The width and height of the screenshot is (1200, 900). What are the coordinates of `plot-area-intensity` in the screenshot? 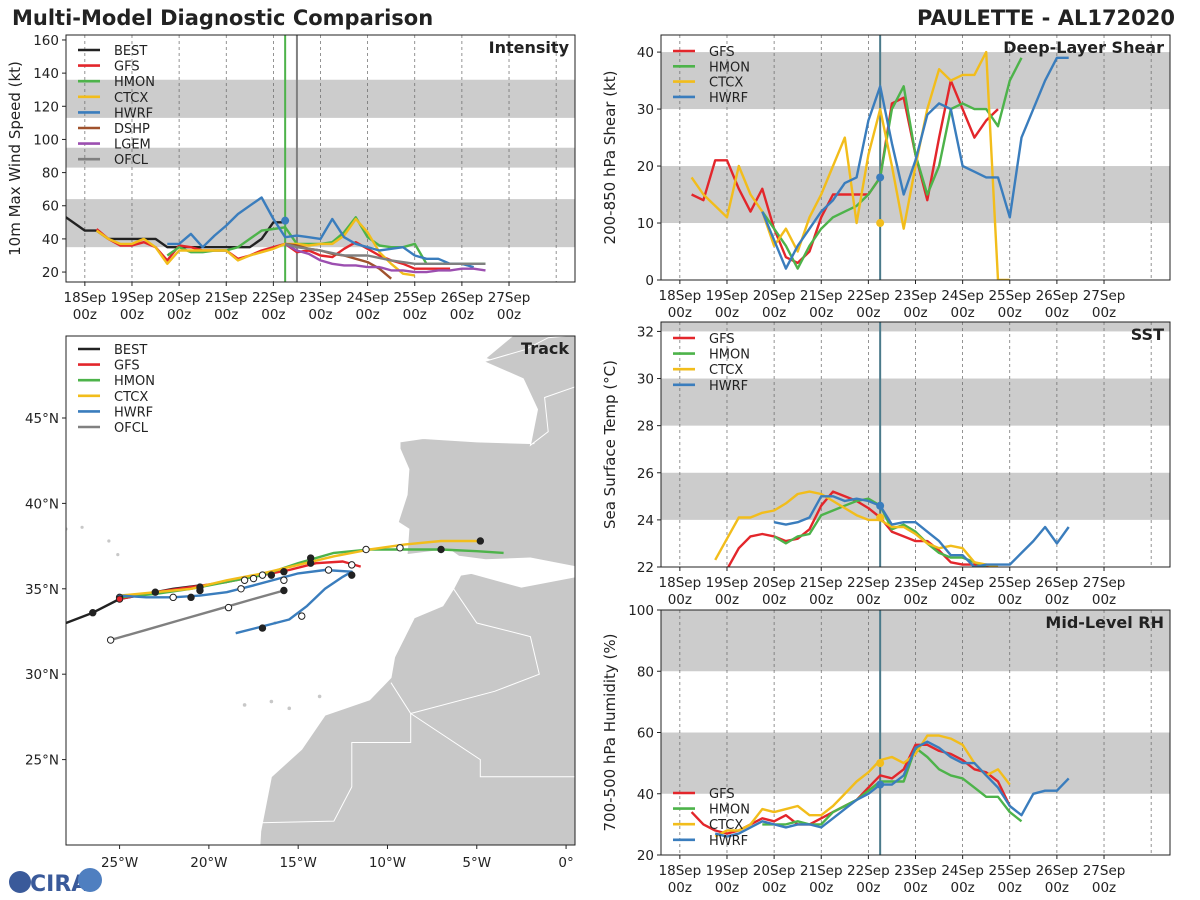 It's located at (320, 158).